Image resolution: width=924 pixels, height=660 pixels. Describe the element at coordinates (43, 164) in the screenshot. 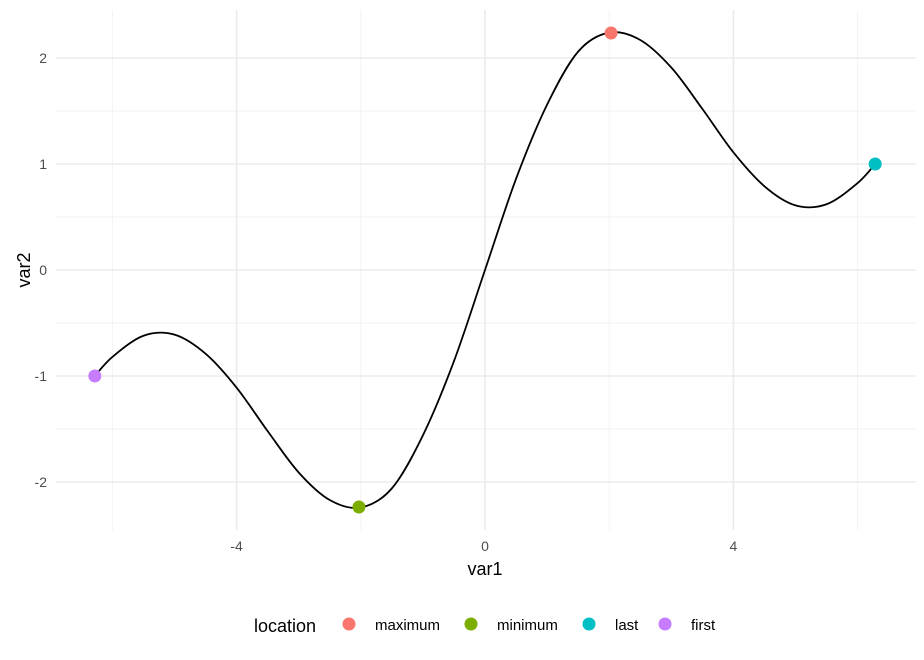

I see `y-tick-label: 1` at that location.